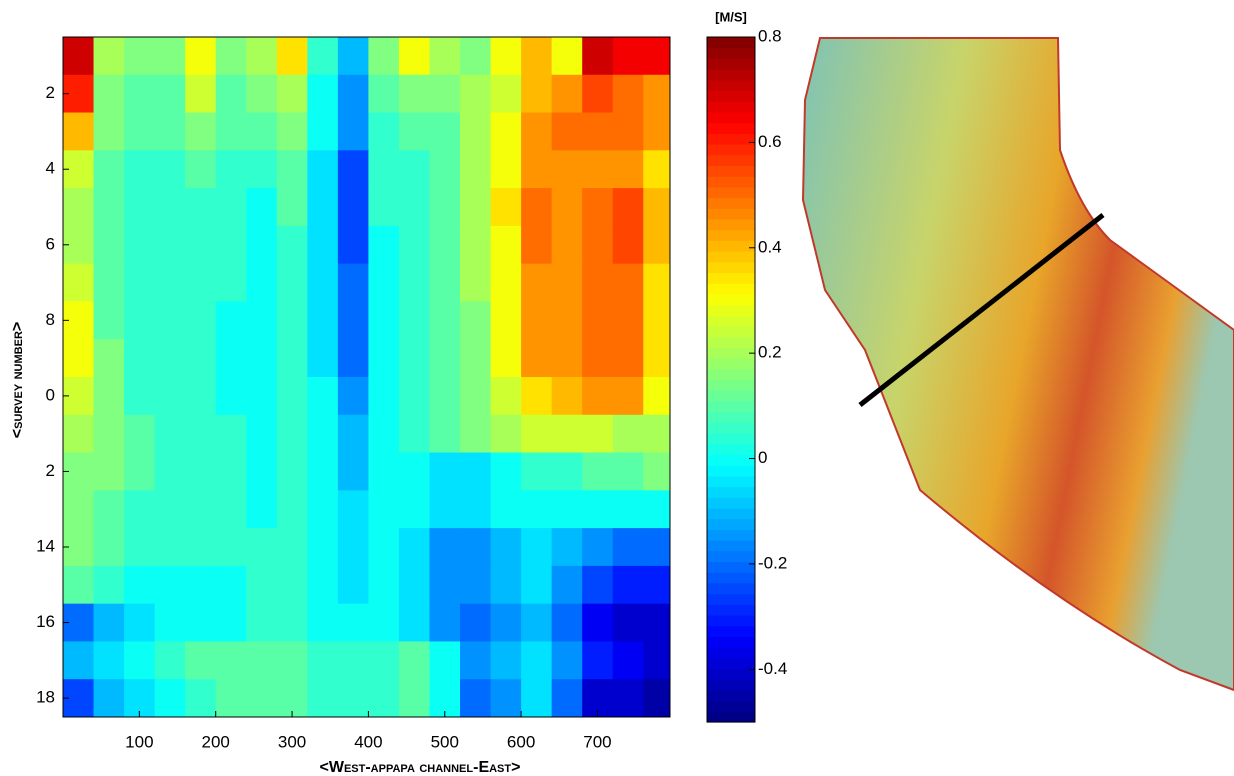 The width and height of the screenshot is (1234, 776). What do you see at coordinates (770, 141) in the screenshot?
I see `colorbar-tick-label: 0.6` at bounding box center [770, 141].